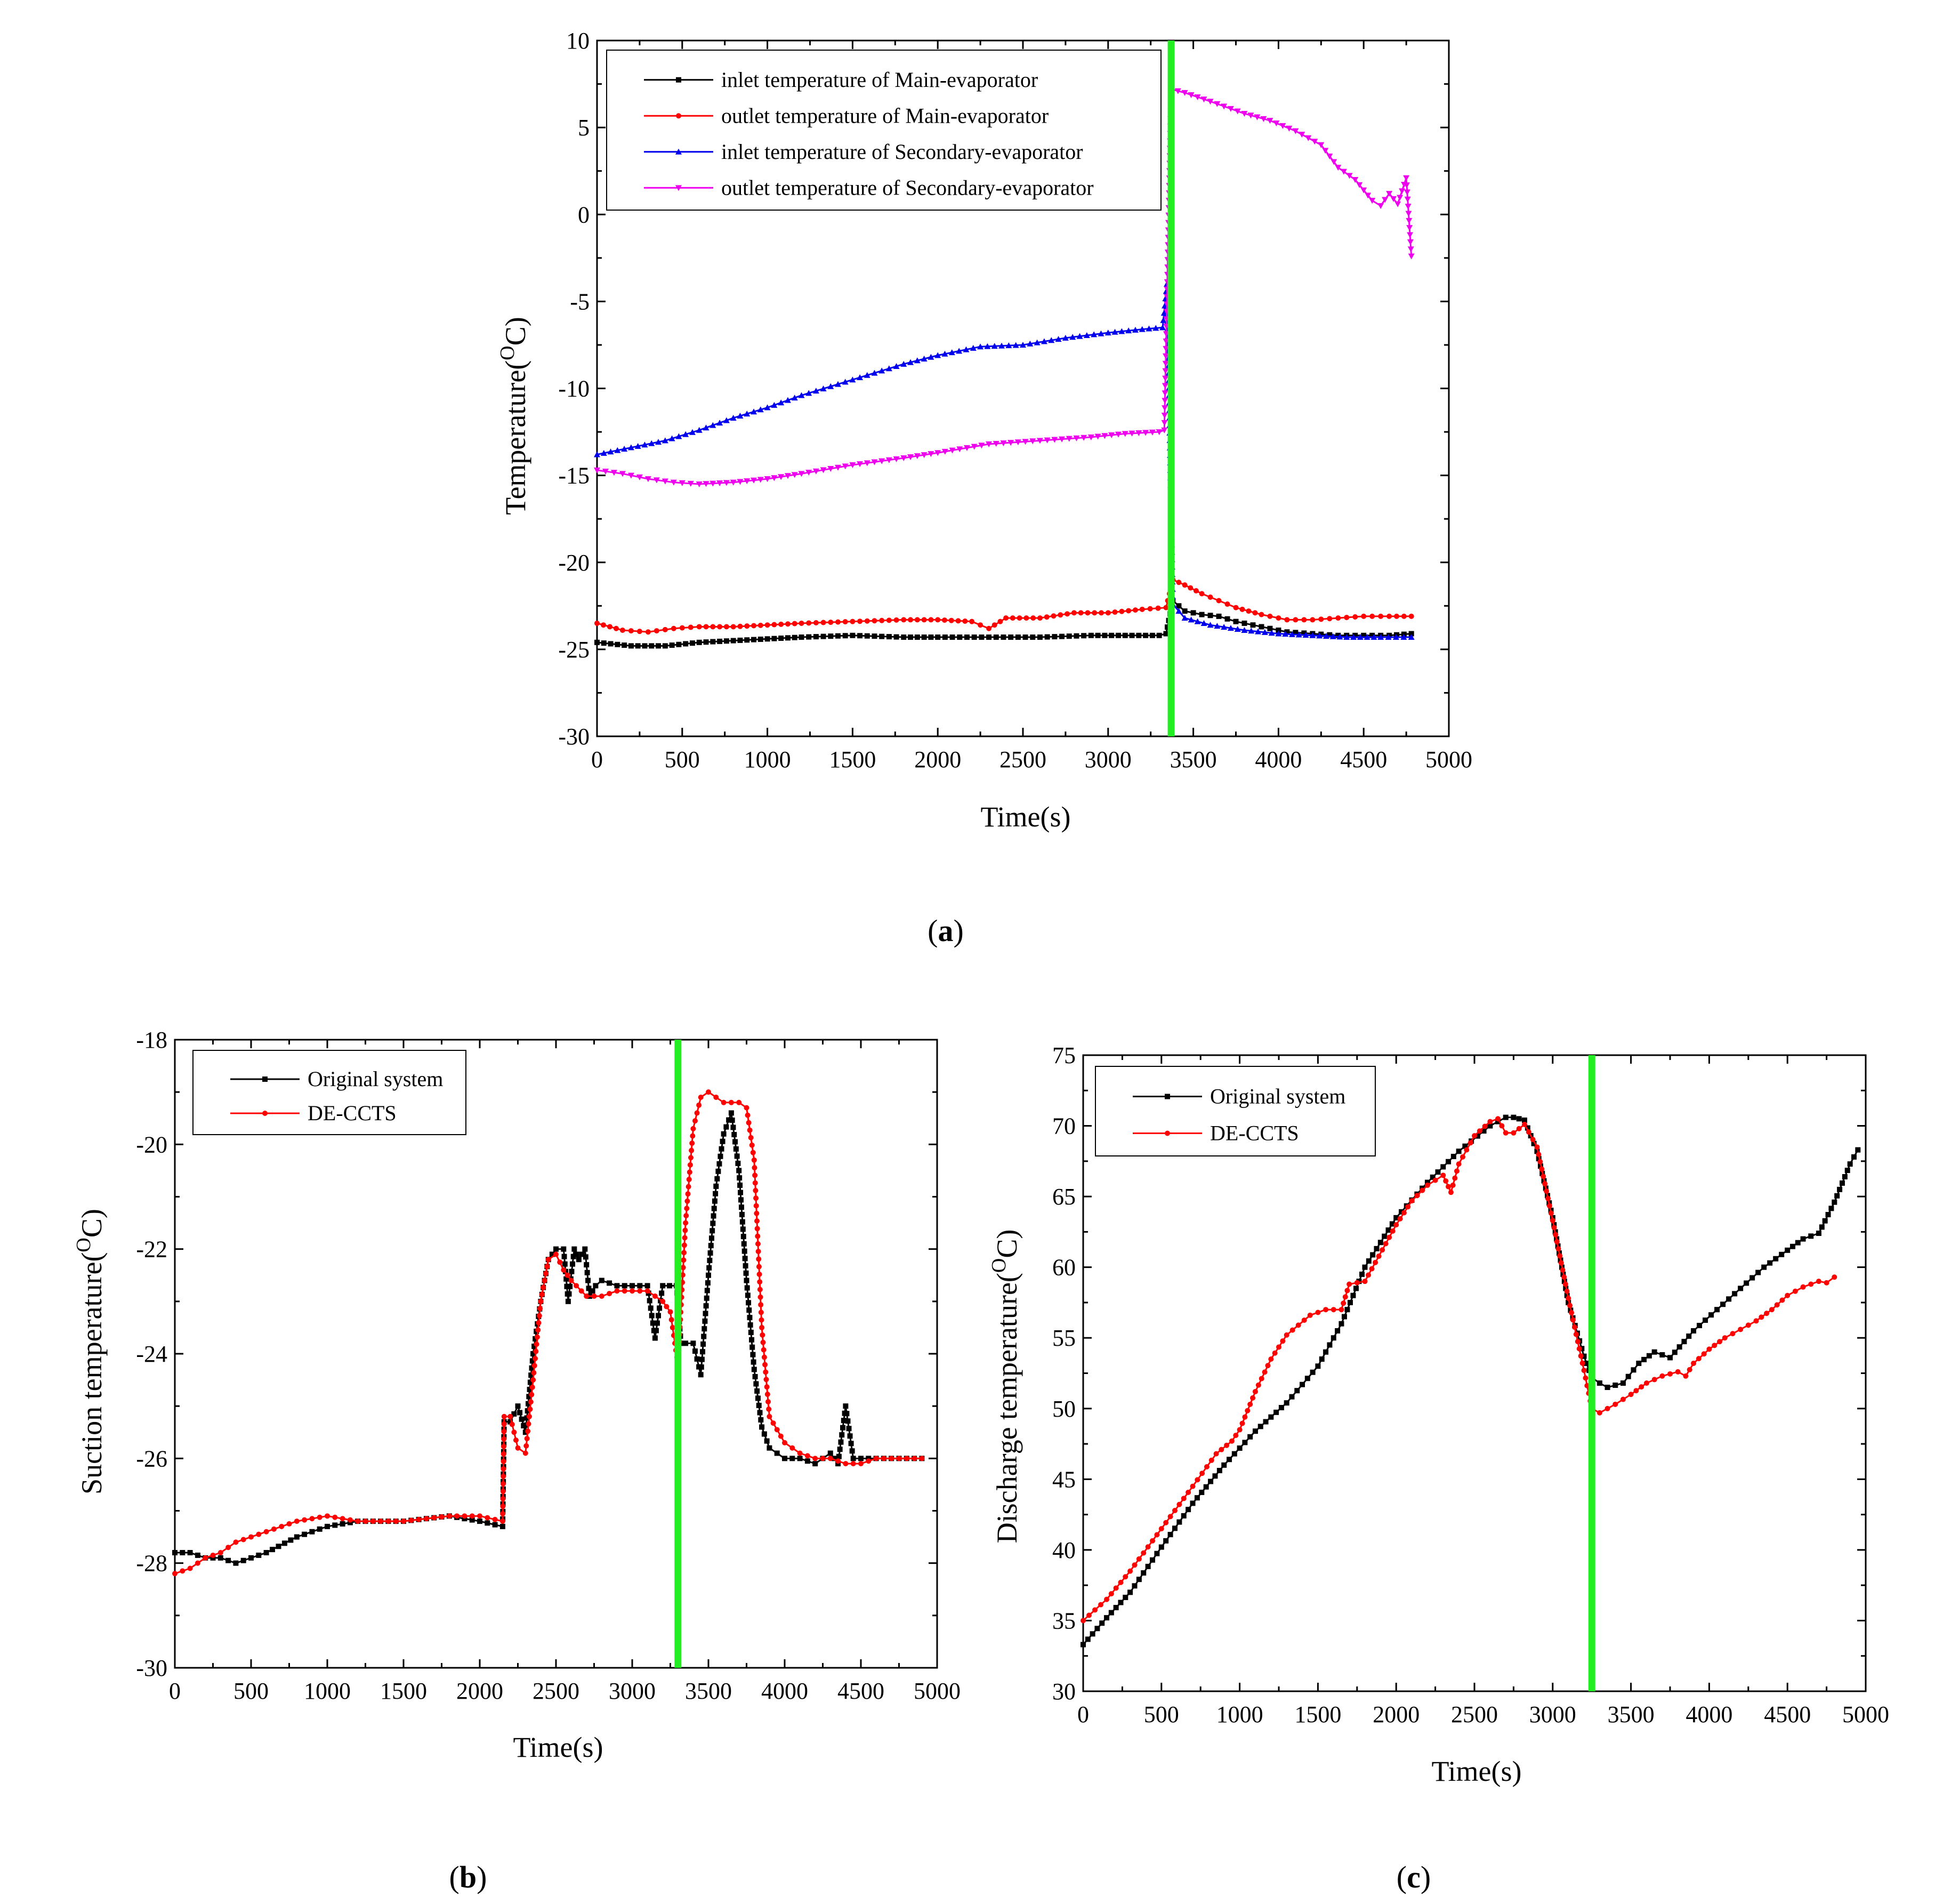 The height and width of the screenshot is (1904, 1935). I want to click on y-tick-label: -18, so click(151, 1040).